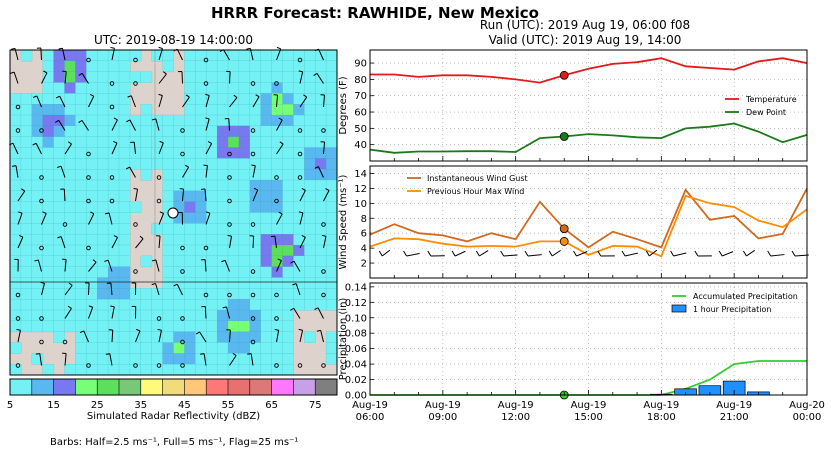 This screenshot has height=460, width=831. What do you see at coordinates (360, 64) in the screenshot?
I see `y-tick-label: 90` at bounding box center [360, 64].